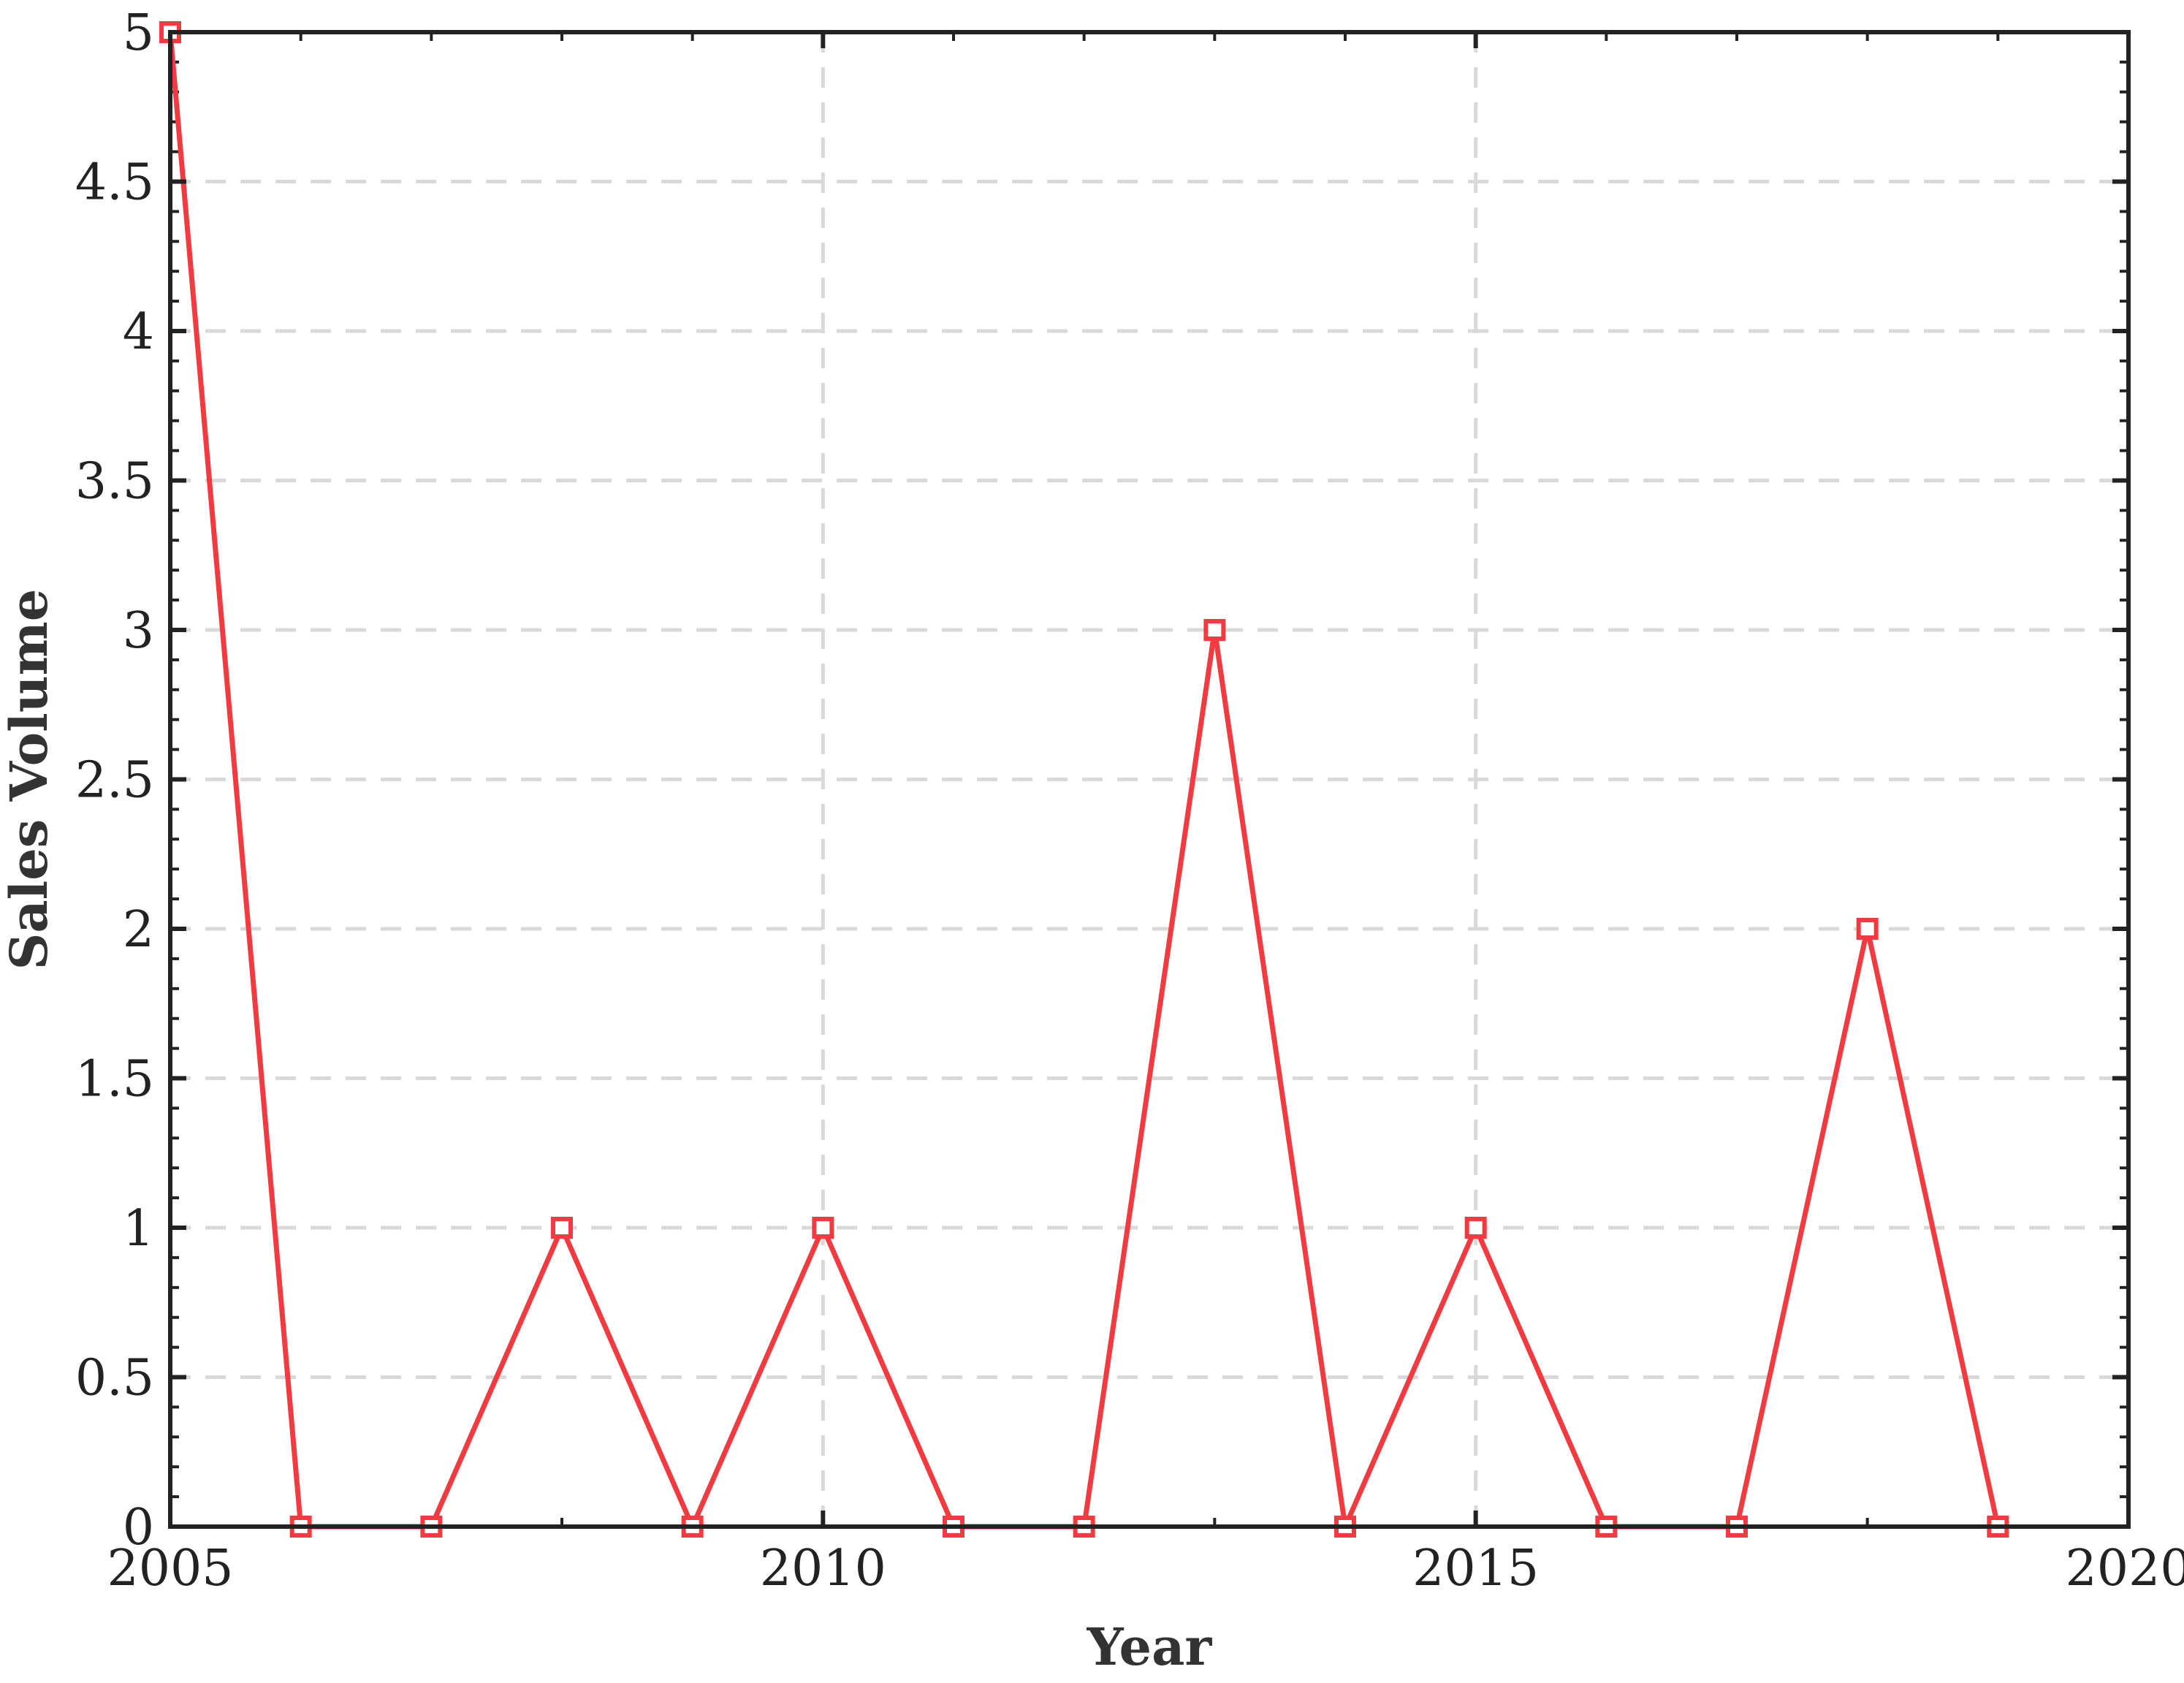  I want to click on y-axis-title: Sales Volume, so click(30, 779).